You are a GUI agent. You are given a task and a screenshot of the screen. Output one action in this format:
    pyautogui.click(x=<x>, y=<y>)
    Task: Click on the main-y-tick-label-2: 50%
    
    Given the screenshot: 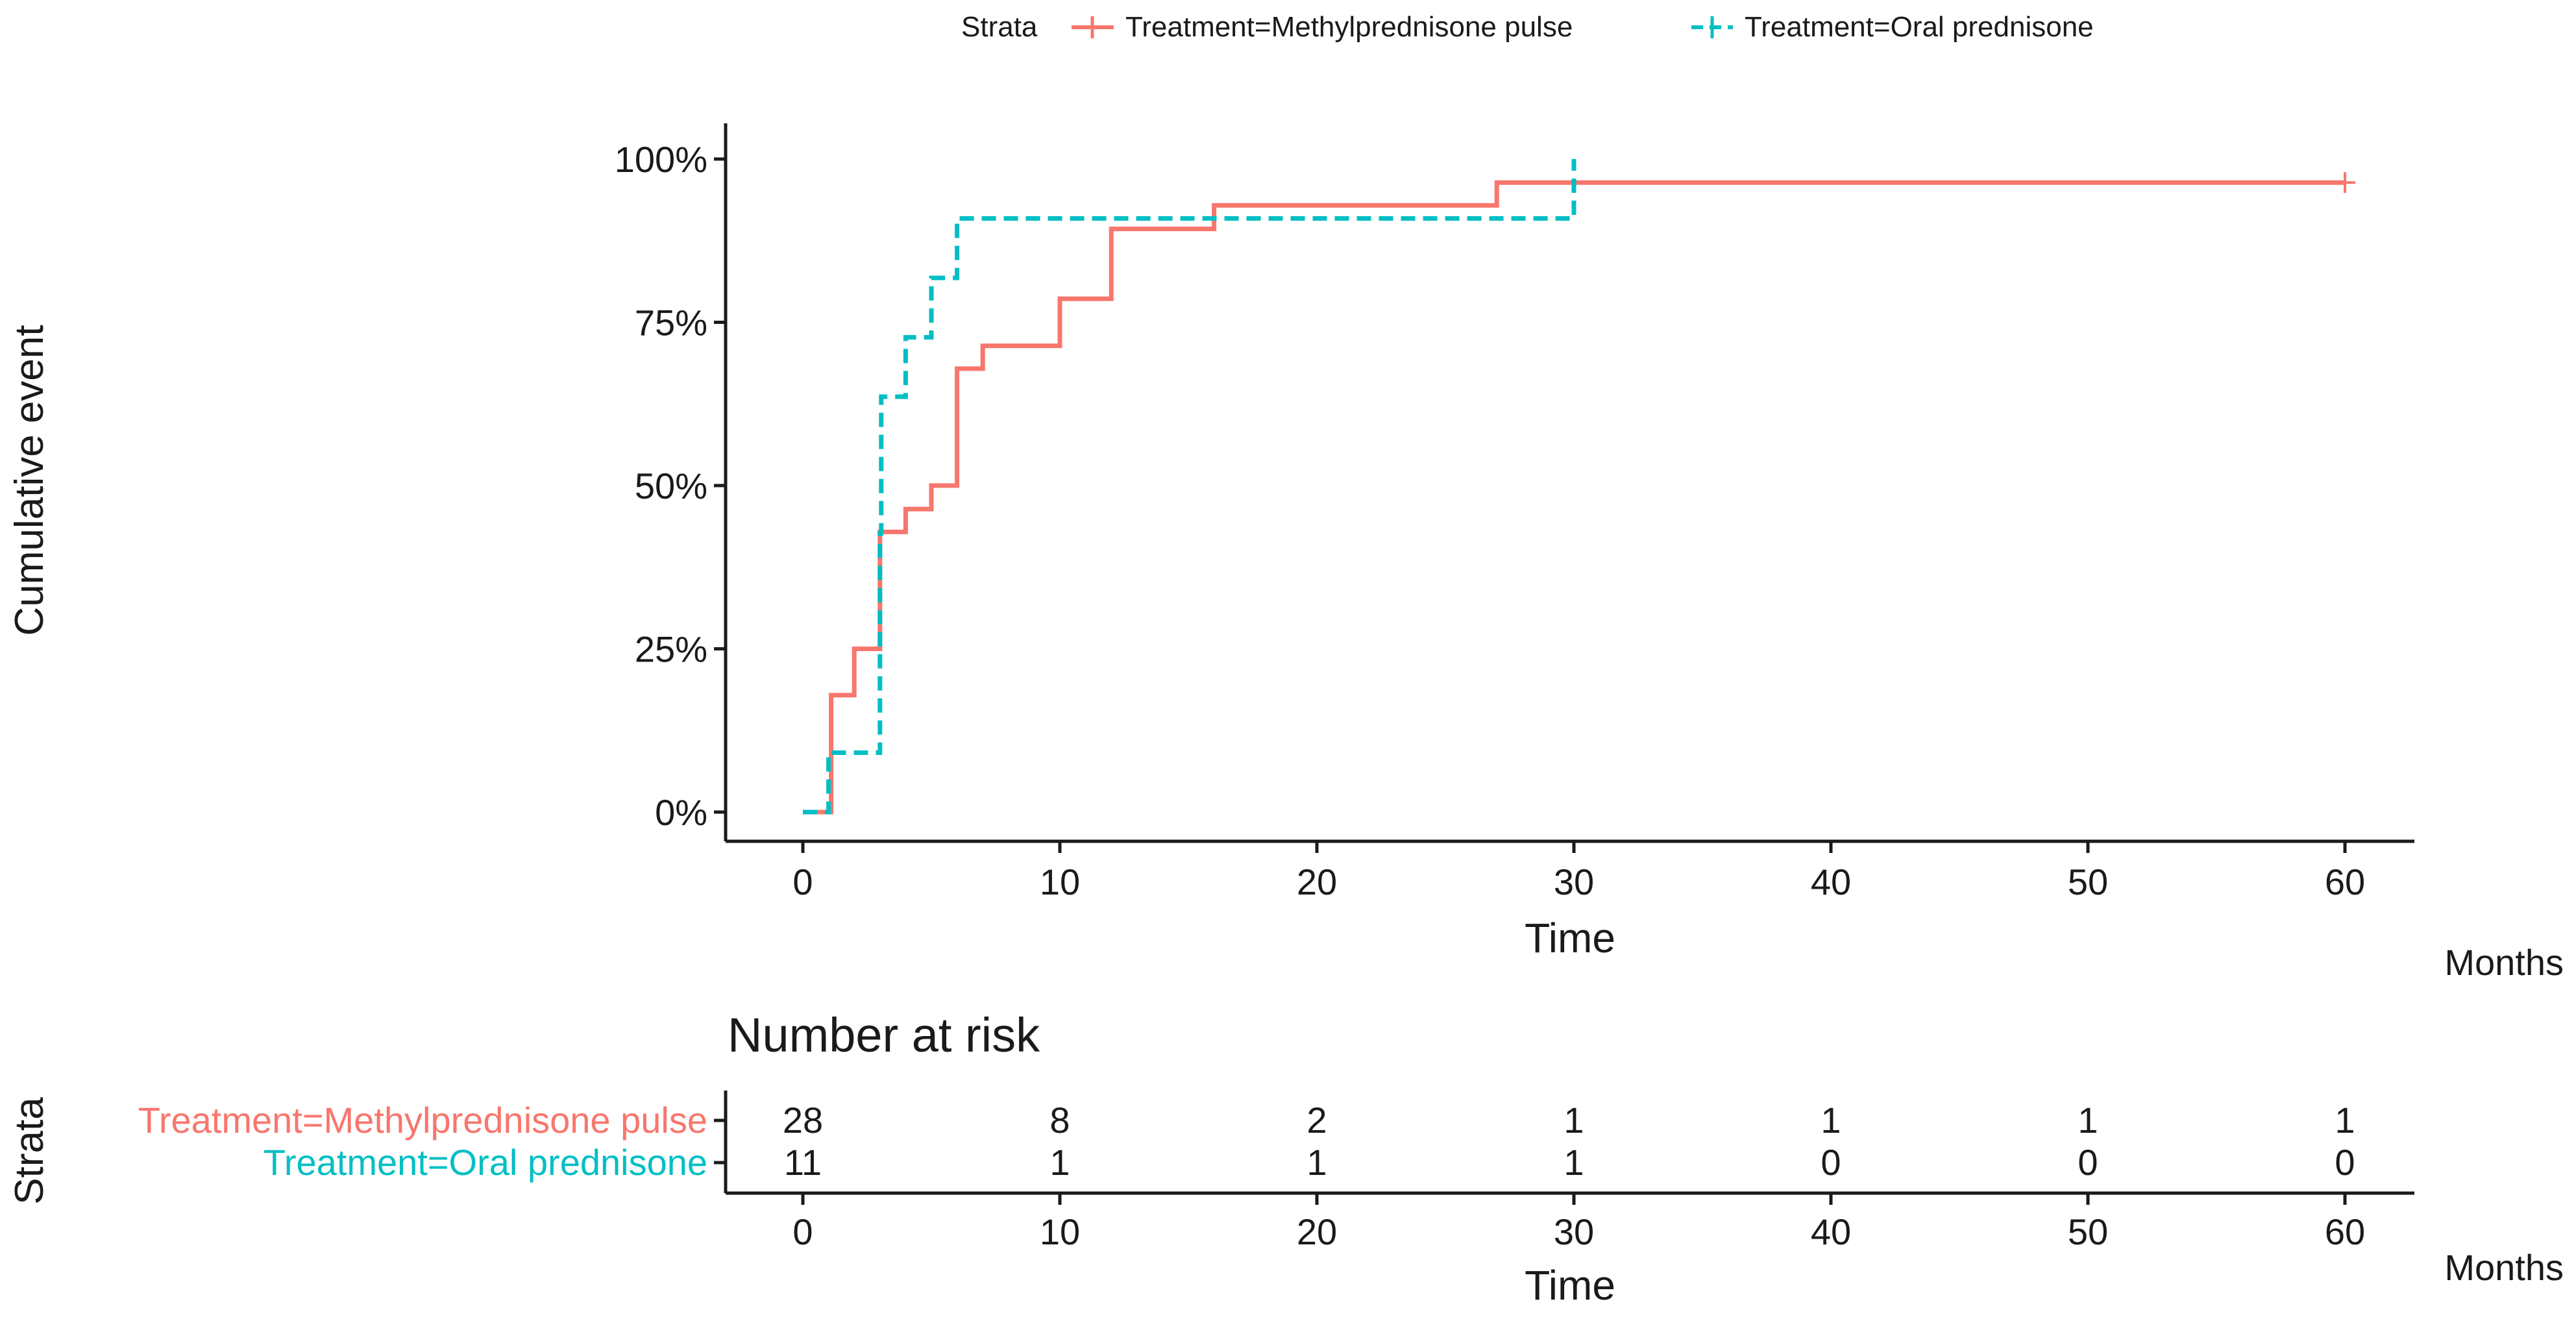 What is the action you would take?
    pyautogui.click(x=671, y=485)
    